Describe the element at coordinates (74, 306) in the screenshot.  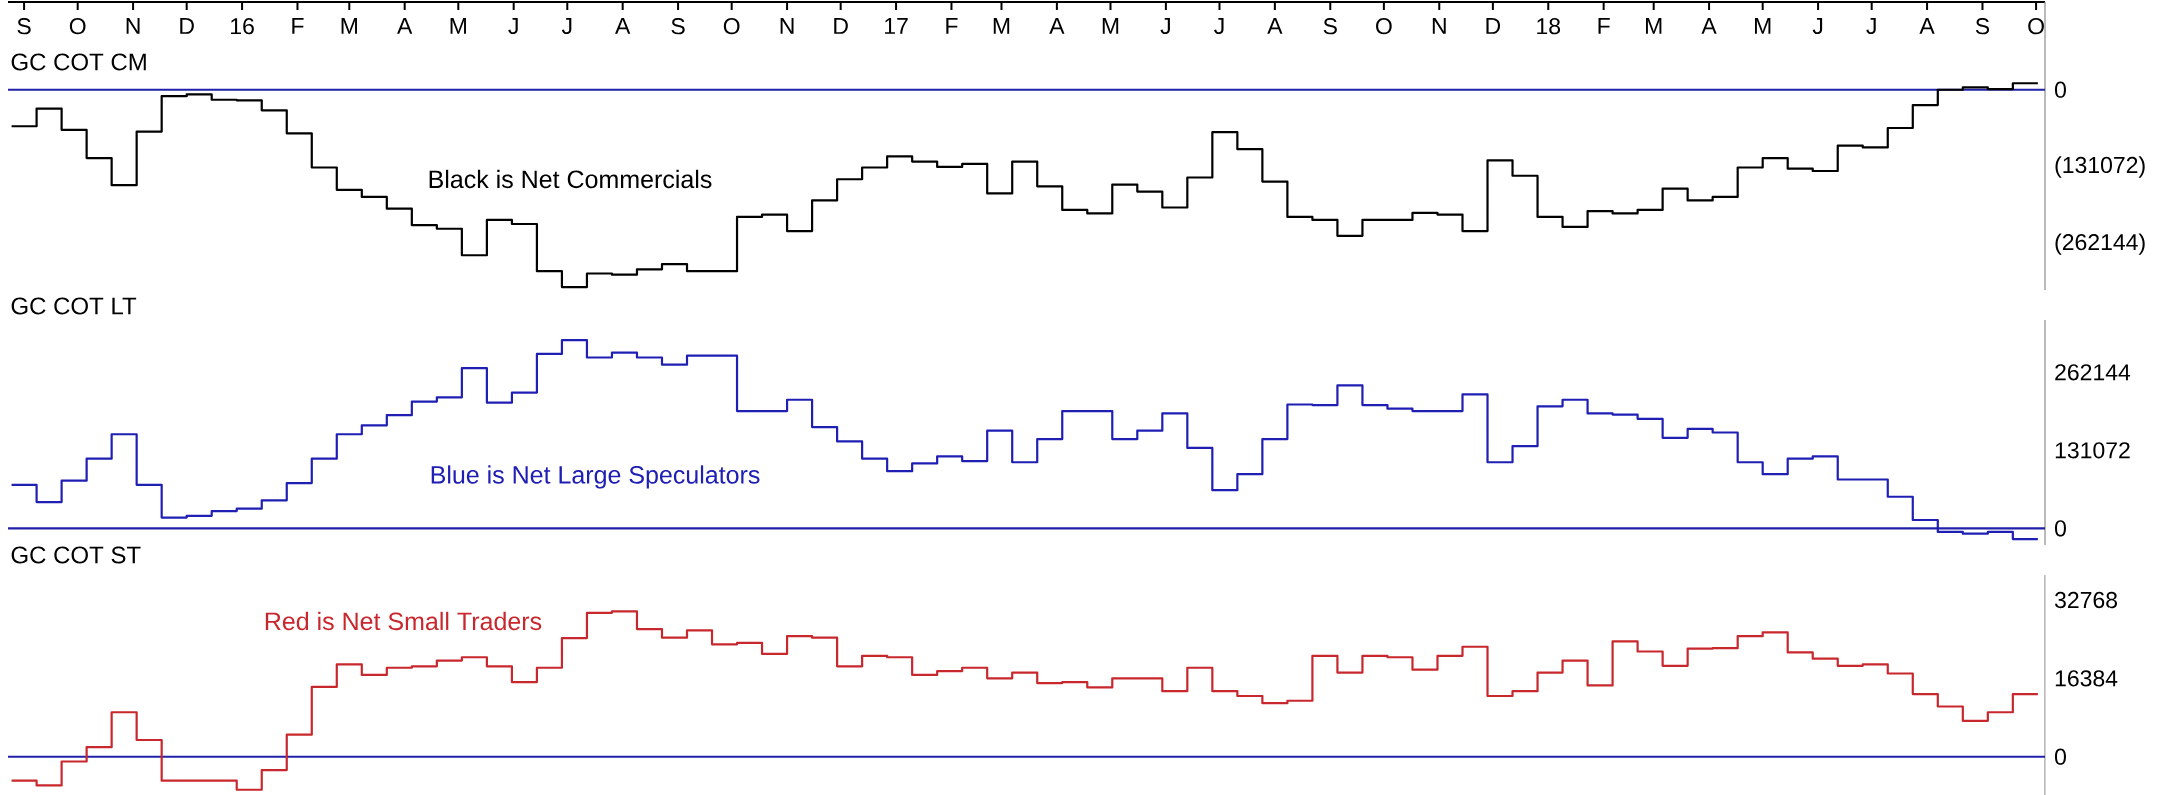
I see `chart-title: GC COT LT` at that location.